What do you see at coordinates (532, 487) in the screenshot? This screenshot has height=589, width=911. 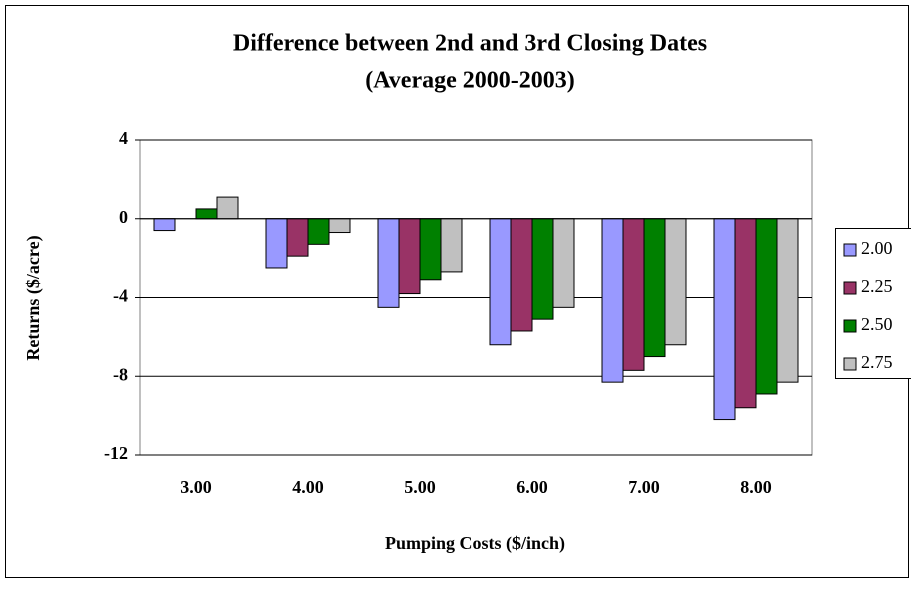 I see `x-tick-label: 6.00` at bounding box center [532, 487].